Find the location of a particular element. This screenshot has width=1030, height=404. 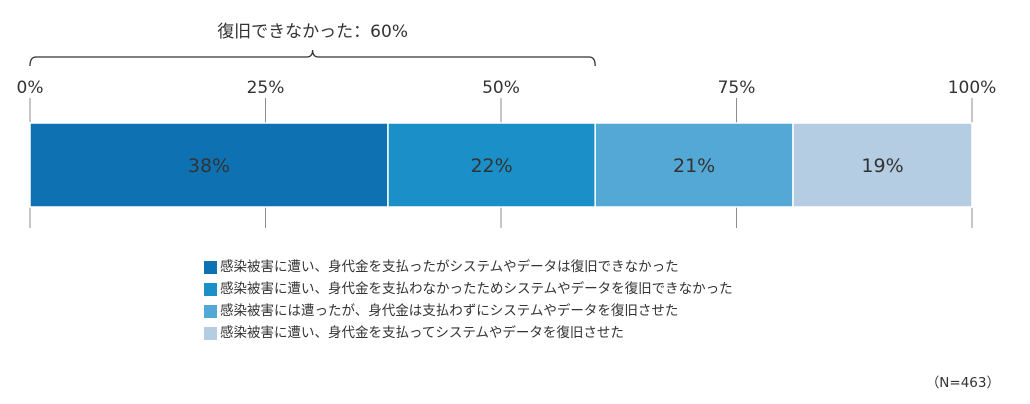

tick-label: 75% is located at coordinates (737, 88).